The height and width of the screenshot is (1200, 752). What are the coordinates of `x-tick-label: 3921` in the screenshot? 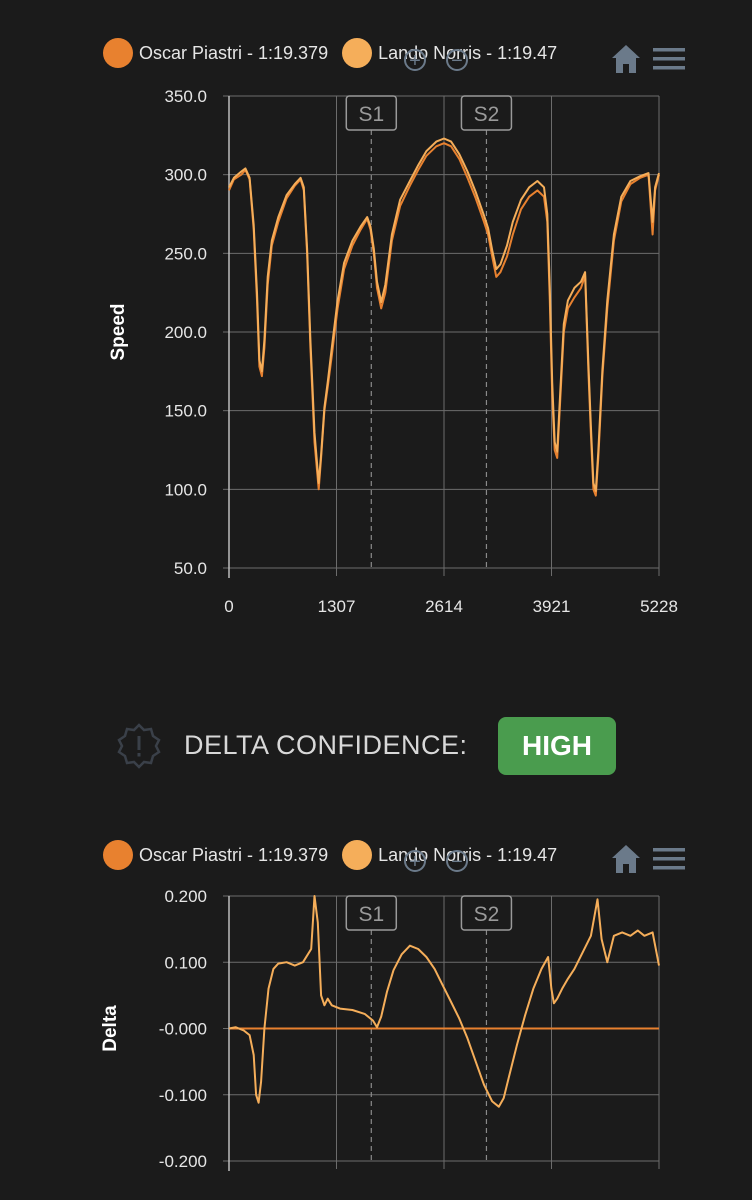 It's located at (552, 606).